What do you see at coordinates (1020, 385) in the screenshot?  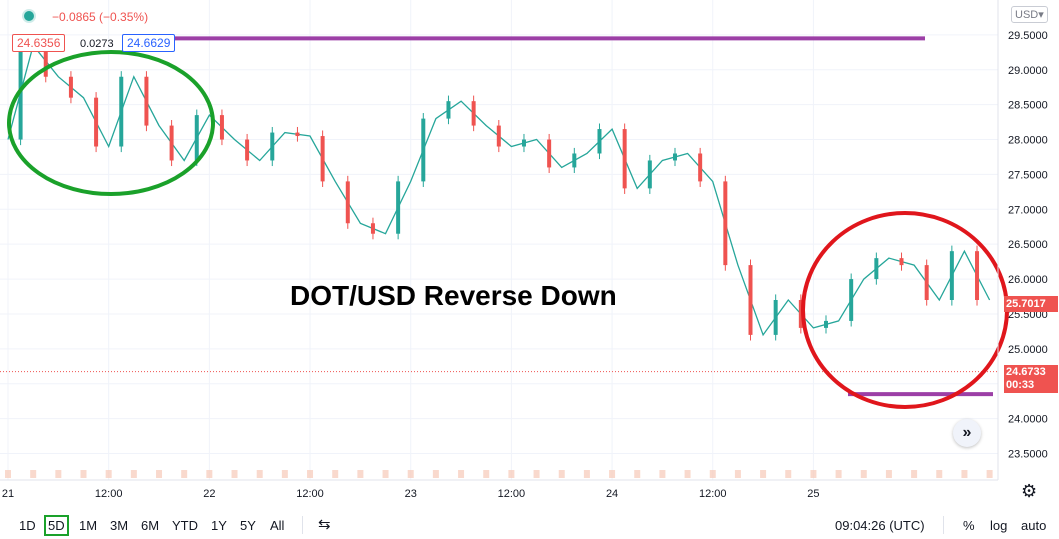 I see `countdown-value: 00:33` at bounding box center [1020, 385].